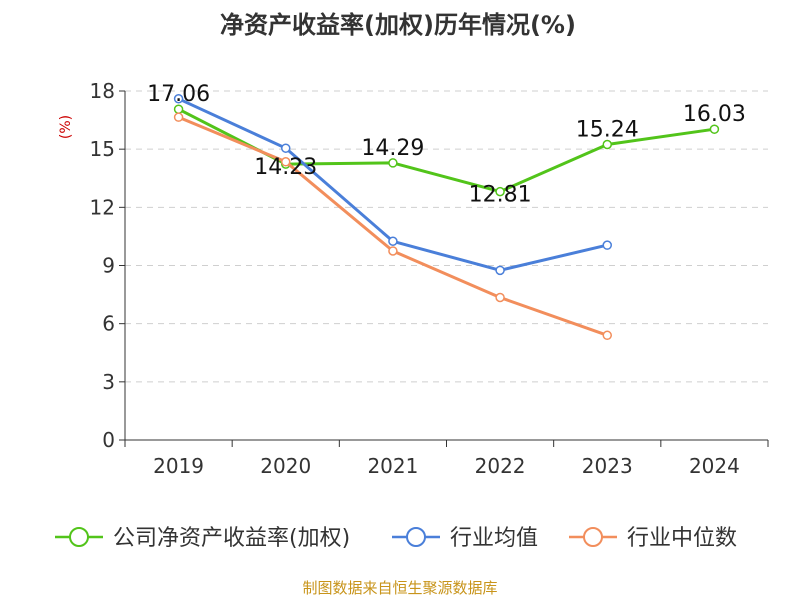  Describe the element at coordinates (108, 382) in the screenshot. I see `y-tick-label-3: 3` at that location.